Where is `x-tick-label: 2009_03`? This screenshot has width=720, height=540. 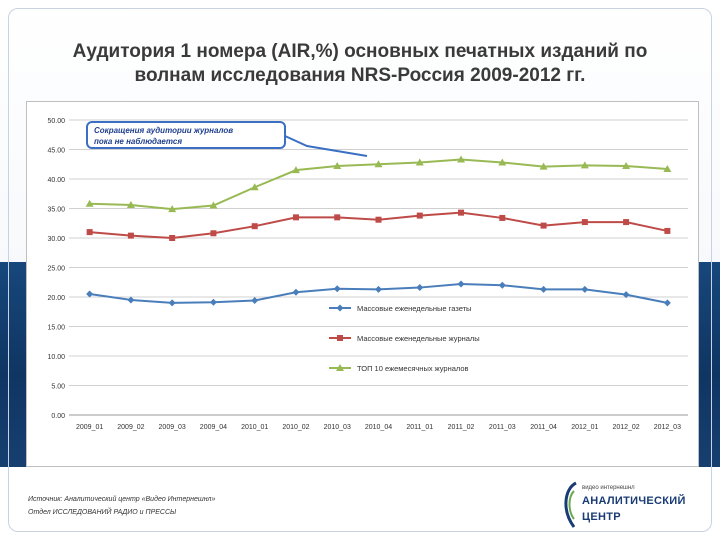
x-tick-label: 2009_03 is located at coordinates (172, 427).